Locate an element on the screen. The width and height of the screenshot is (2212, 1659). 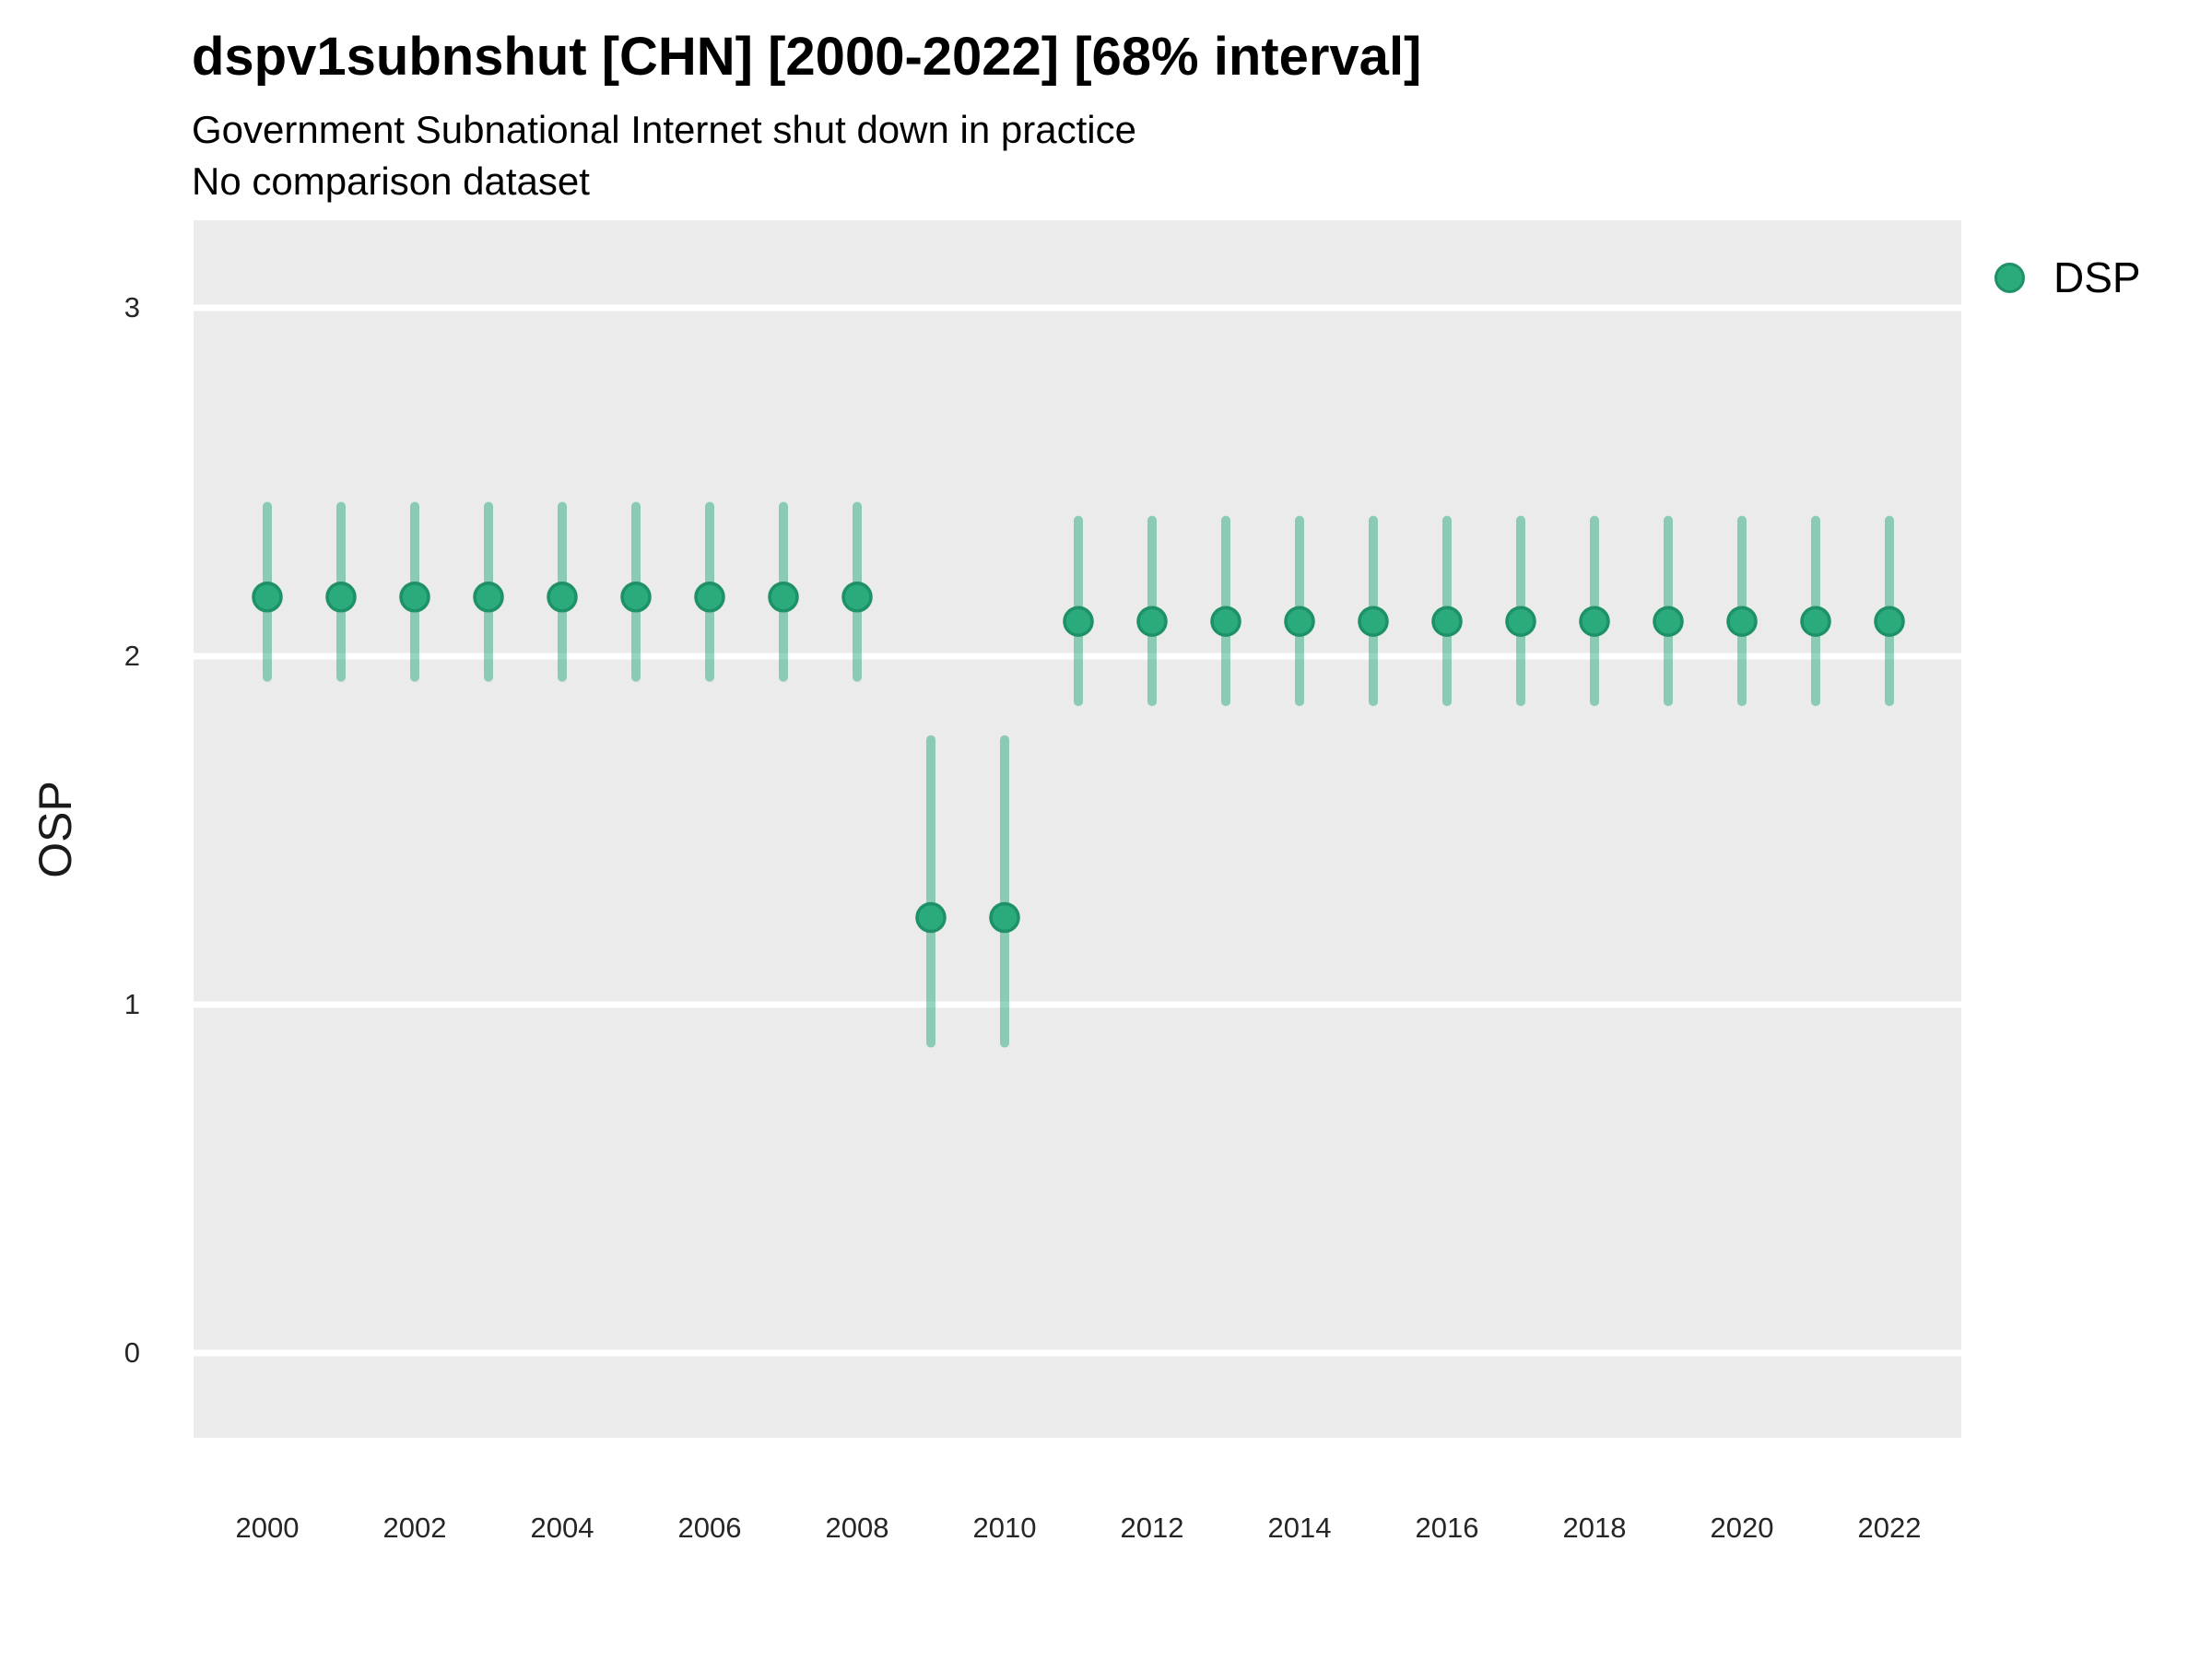
data-point-2010 is located at coordinates (1004, 917).